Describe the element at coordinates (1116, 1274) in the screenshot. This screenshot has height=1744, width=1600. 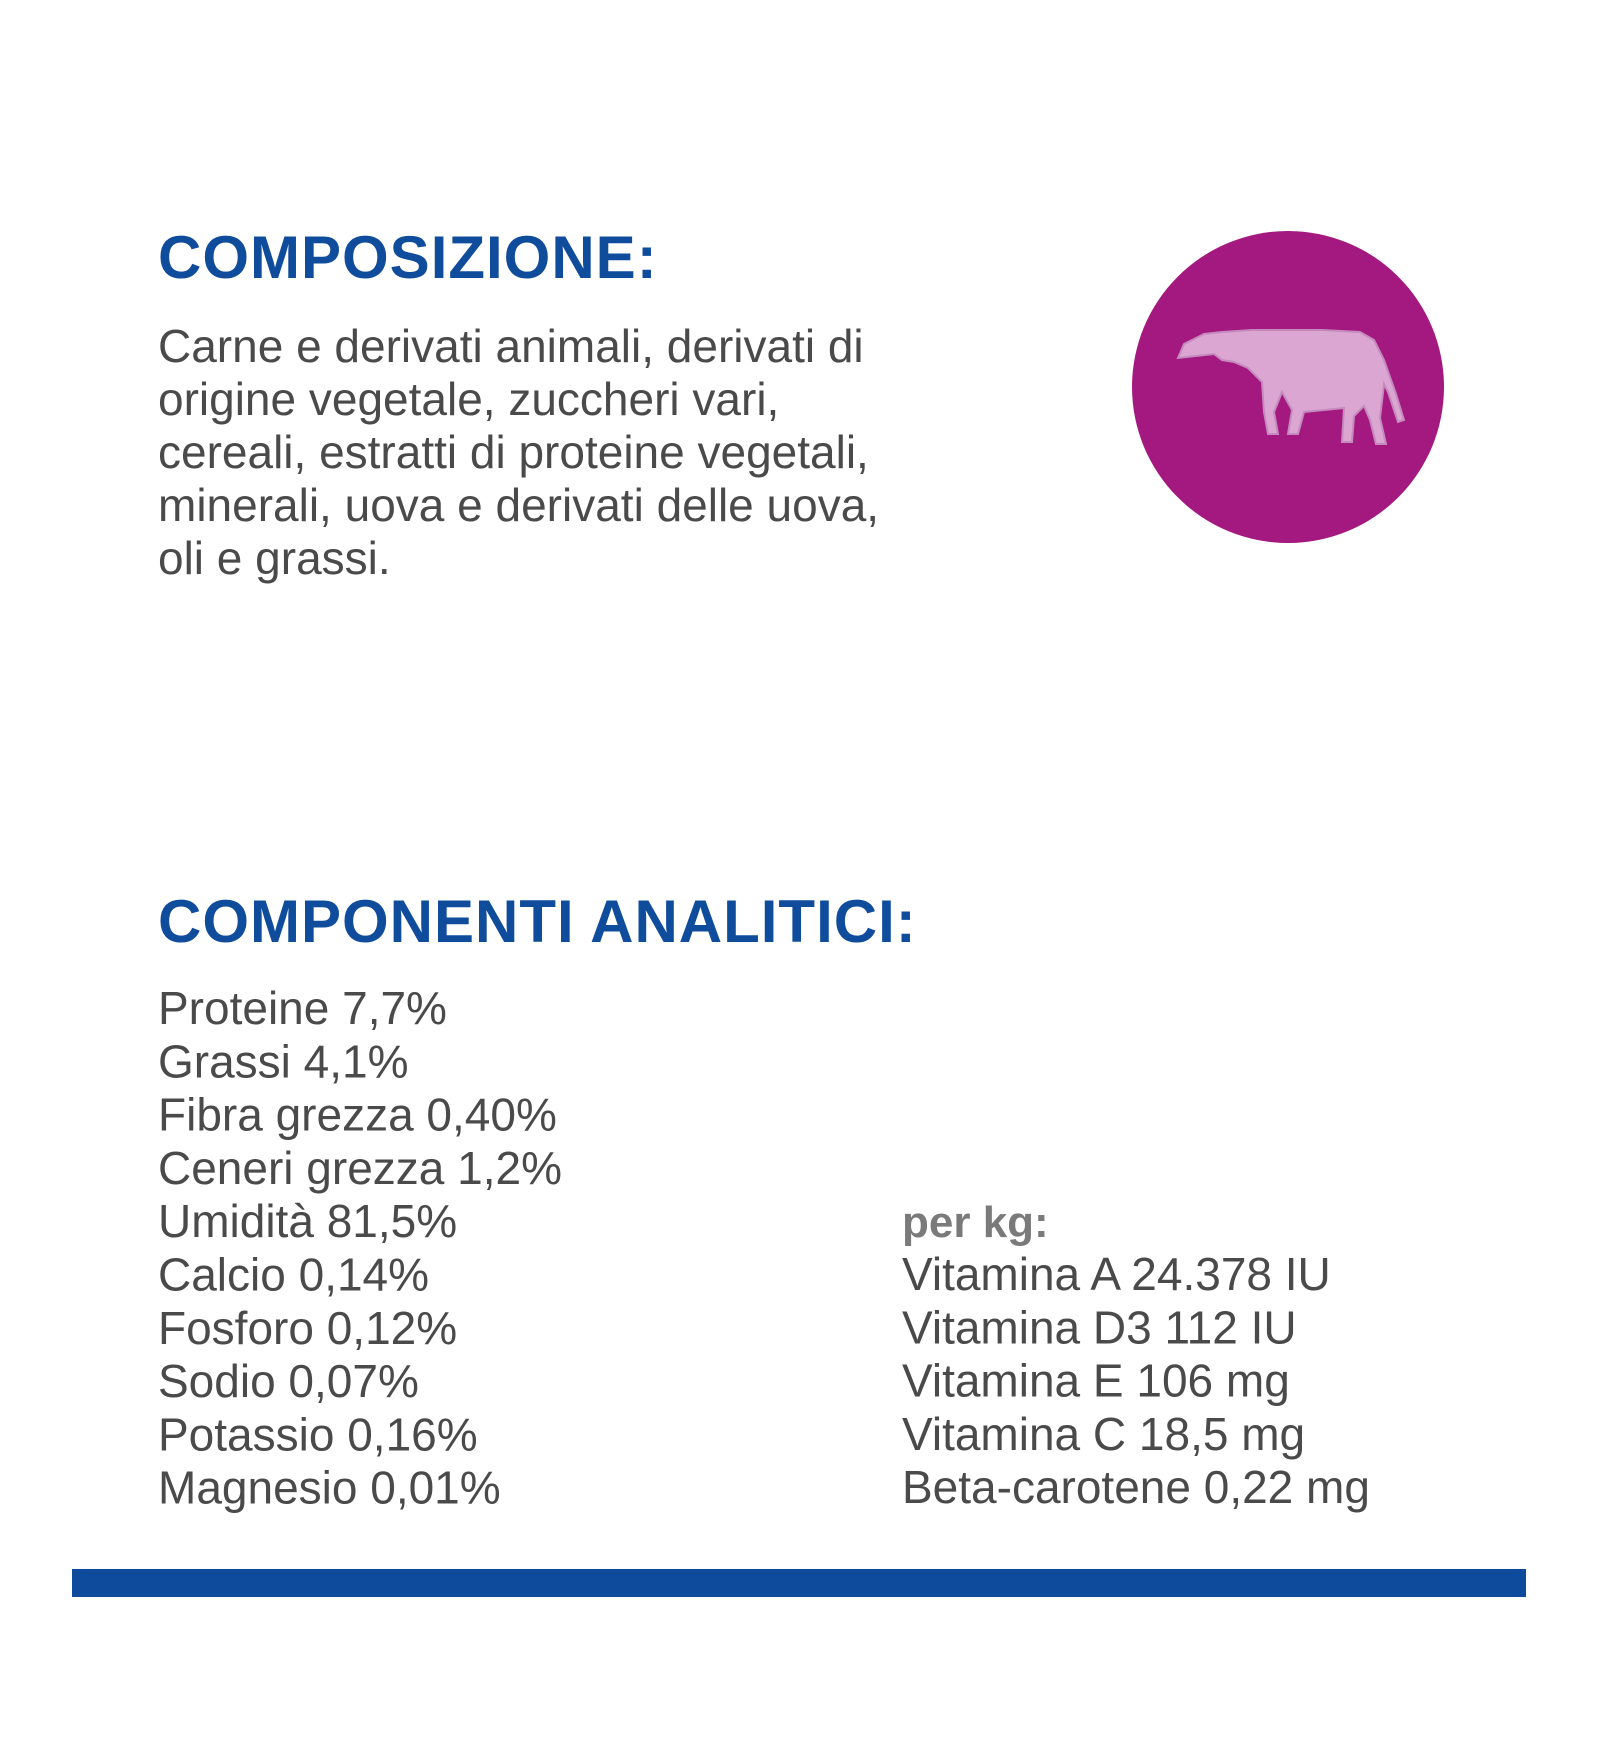
I see `vitamin-item: Vitamina A 24.378 IU` at that location.